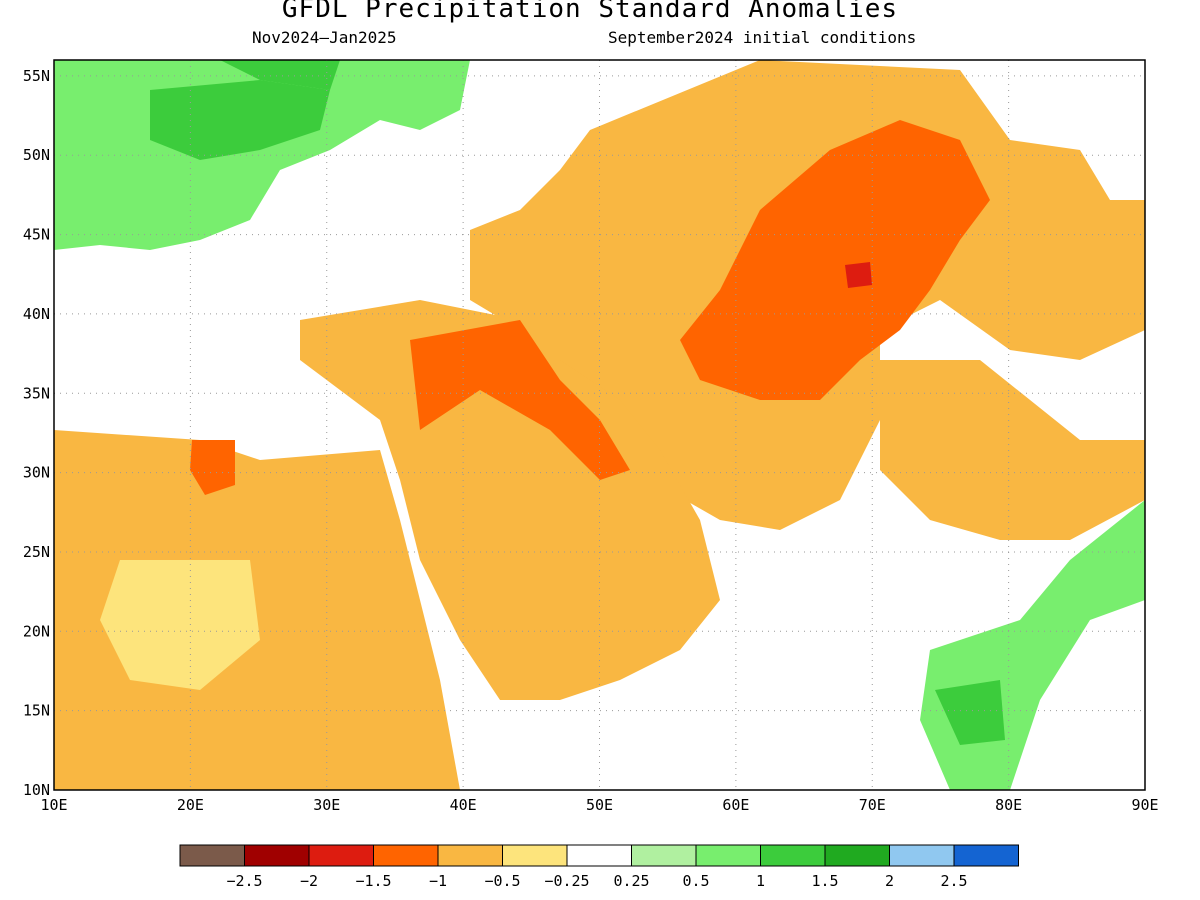 The height and width of the screenshot is (900, 1200). I want to click on lon-tick-label: 60E, so click(735, 805).